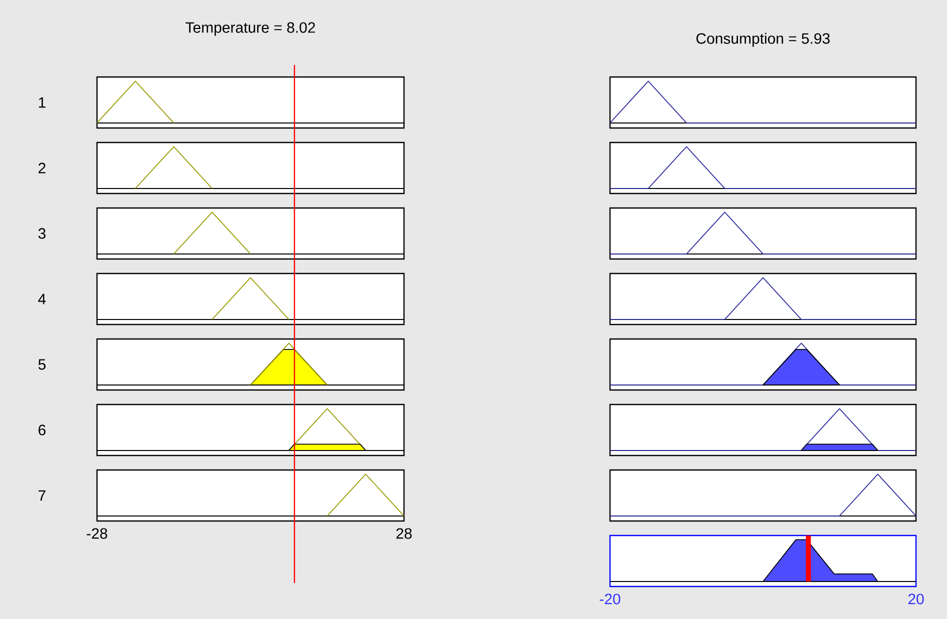 This screenshot has height=619, width=947. What do you see at coordinates (42, 299) in the screenshot?
I see `y-axis-title: 4` at bounding box center [42, 299].